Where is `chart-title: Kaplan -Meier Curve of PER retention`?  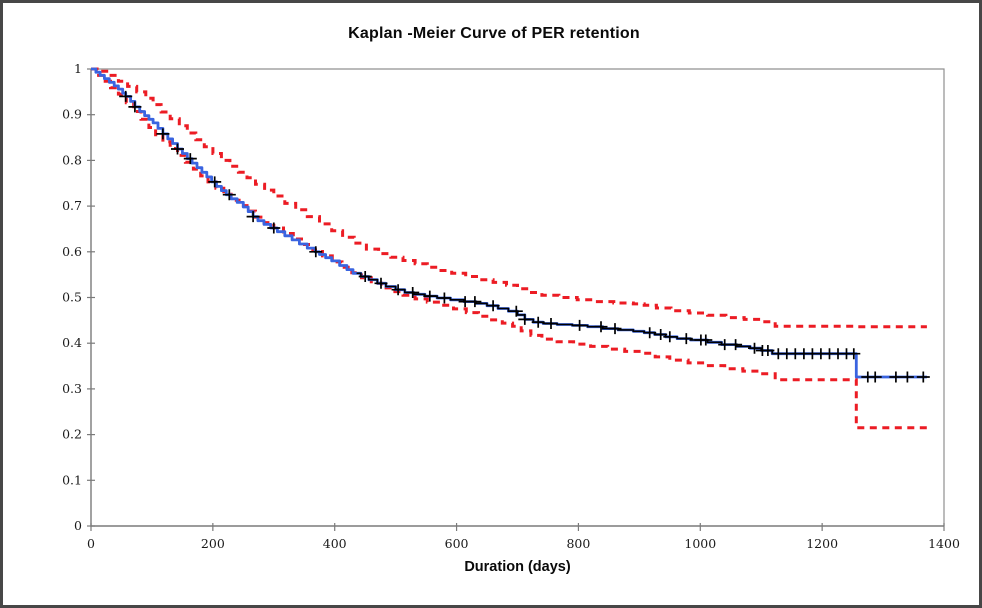 chart-title: Kaplan -Meier Curve of PER retention is located at coordinates (494, 33).